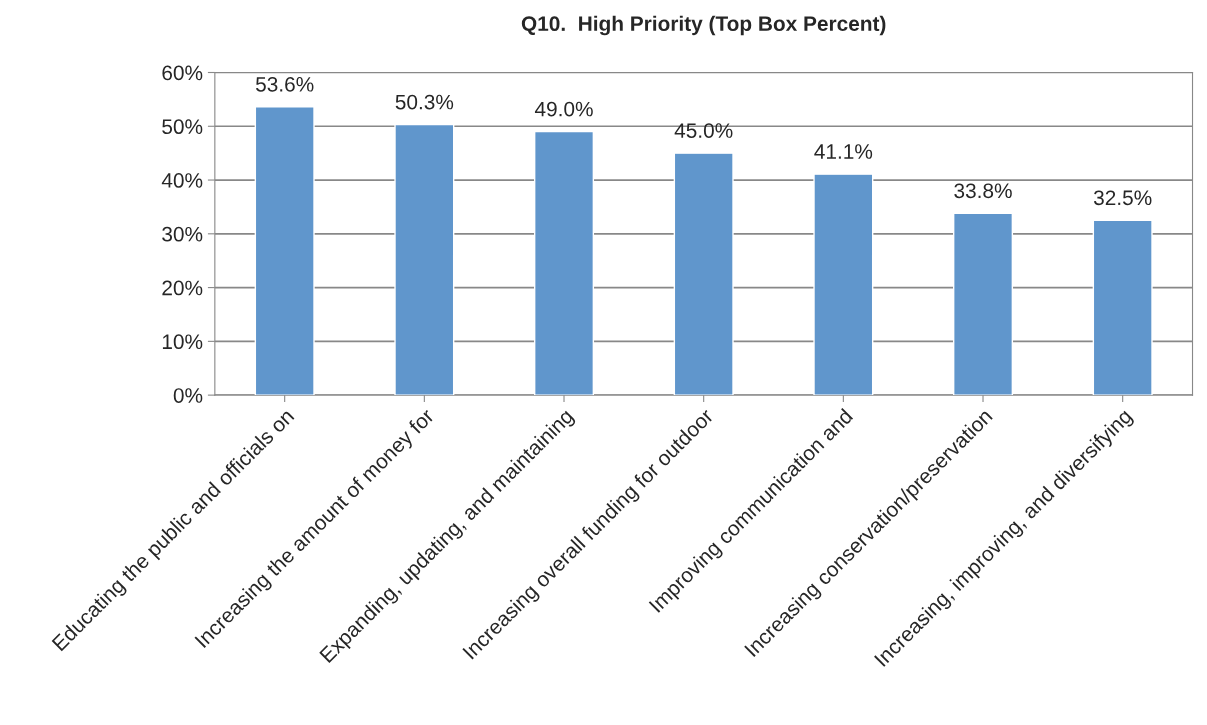 The width and height of the screenshot is (1207, 725). Describe the element at coordinates (983, 191) in the screenshot. I see `data-label: 33.8%` at that location.